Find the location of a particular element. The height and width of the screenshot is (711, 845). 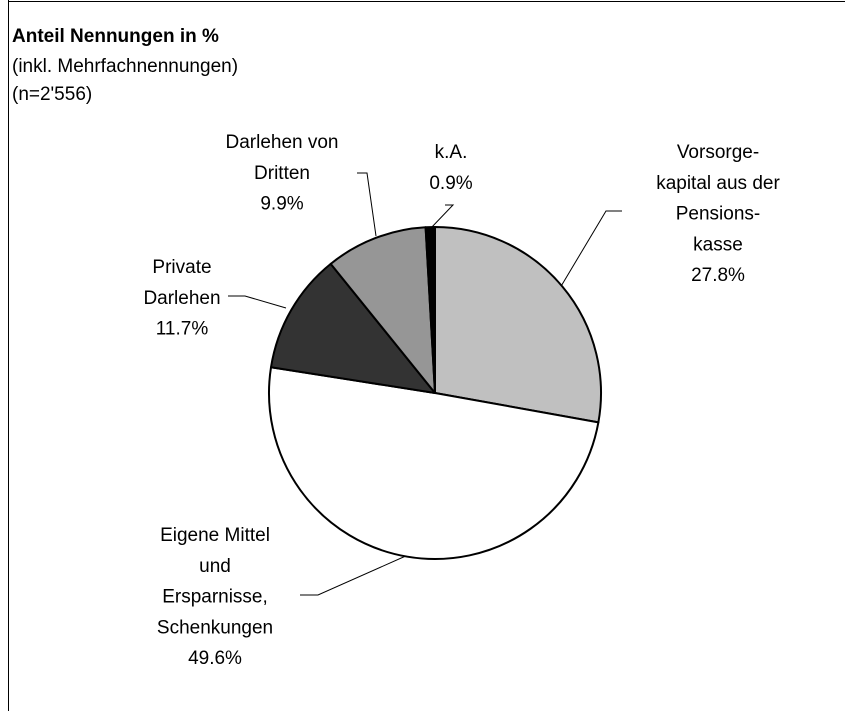

chart-title: Anteil Nennungen in % is located at coordinates (115, 36).